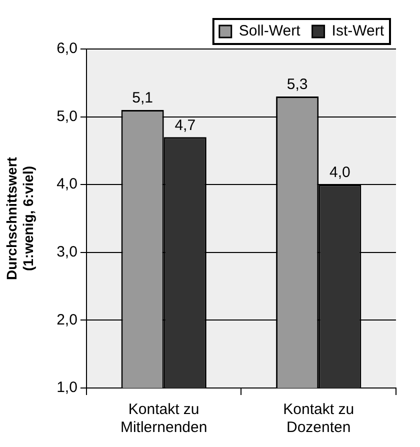 The width and height of the screenshot is (420, 447). I want to click on y-tick-label: 6,0, so click(67, 49).